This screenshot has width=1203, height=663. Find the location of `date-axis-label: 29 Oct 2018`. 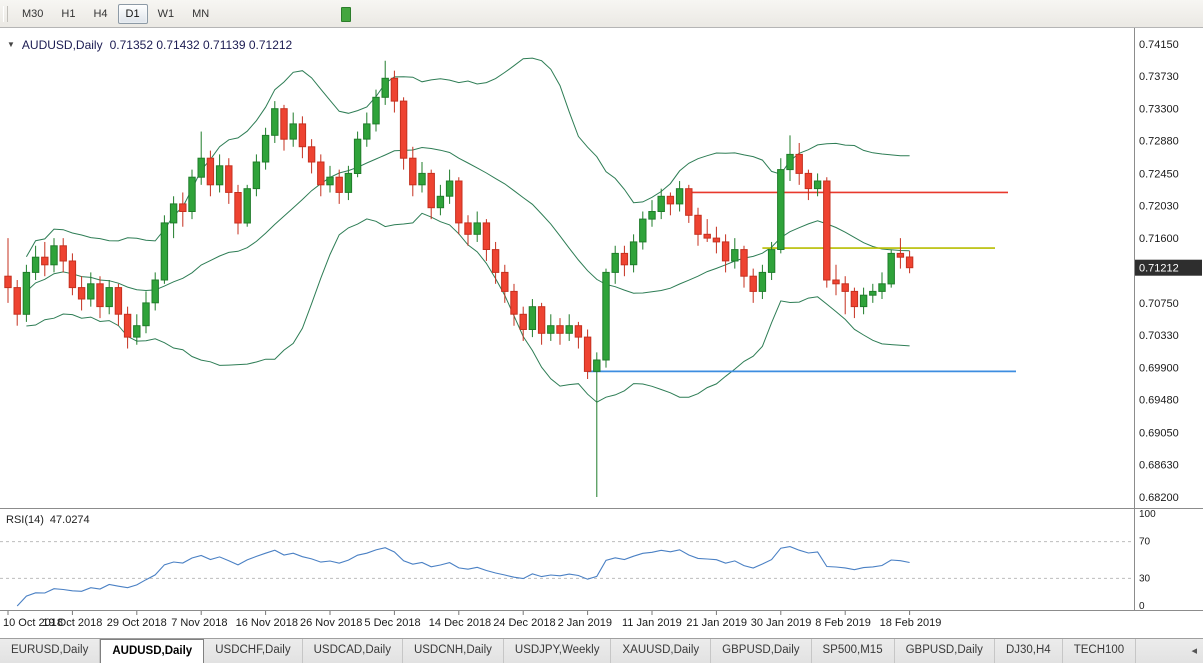

date-axis-label: 29 Oct 2018 is located at coordinates (137, 623).